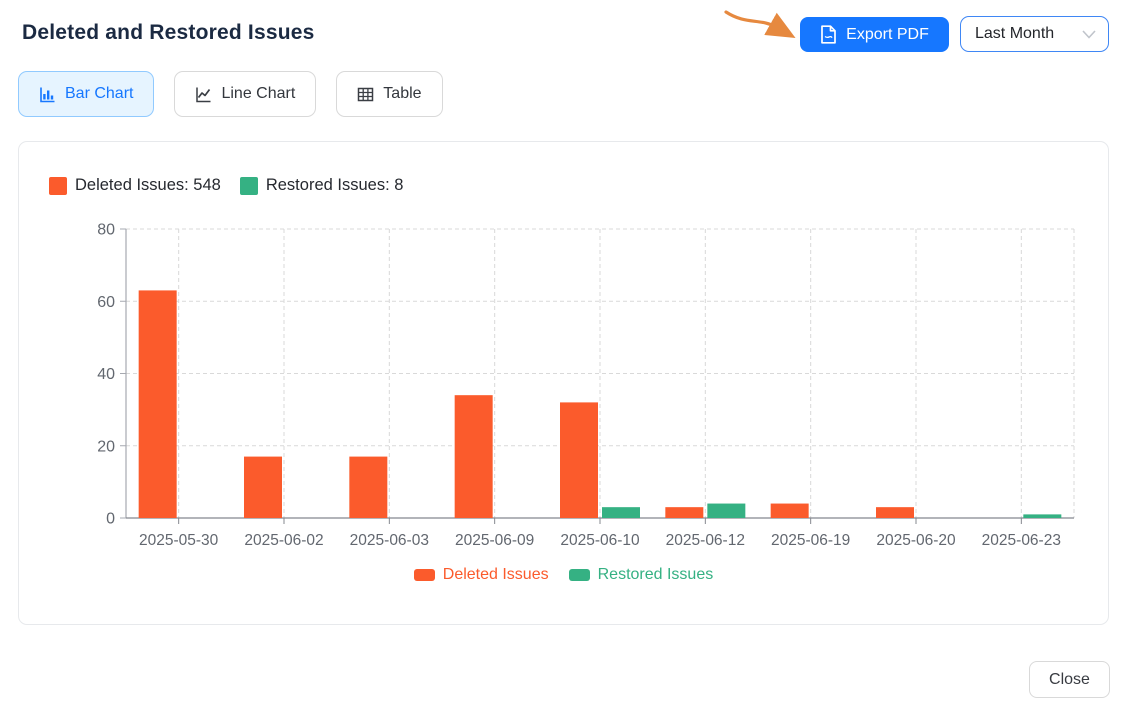 The image size is (1127, 718). What do you see at coordinates (106, 302) in the screenshot?
I see `y-axis-label: 60` at bounding box center [106, 302].